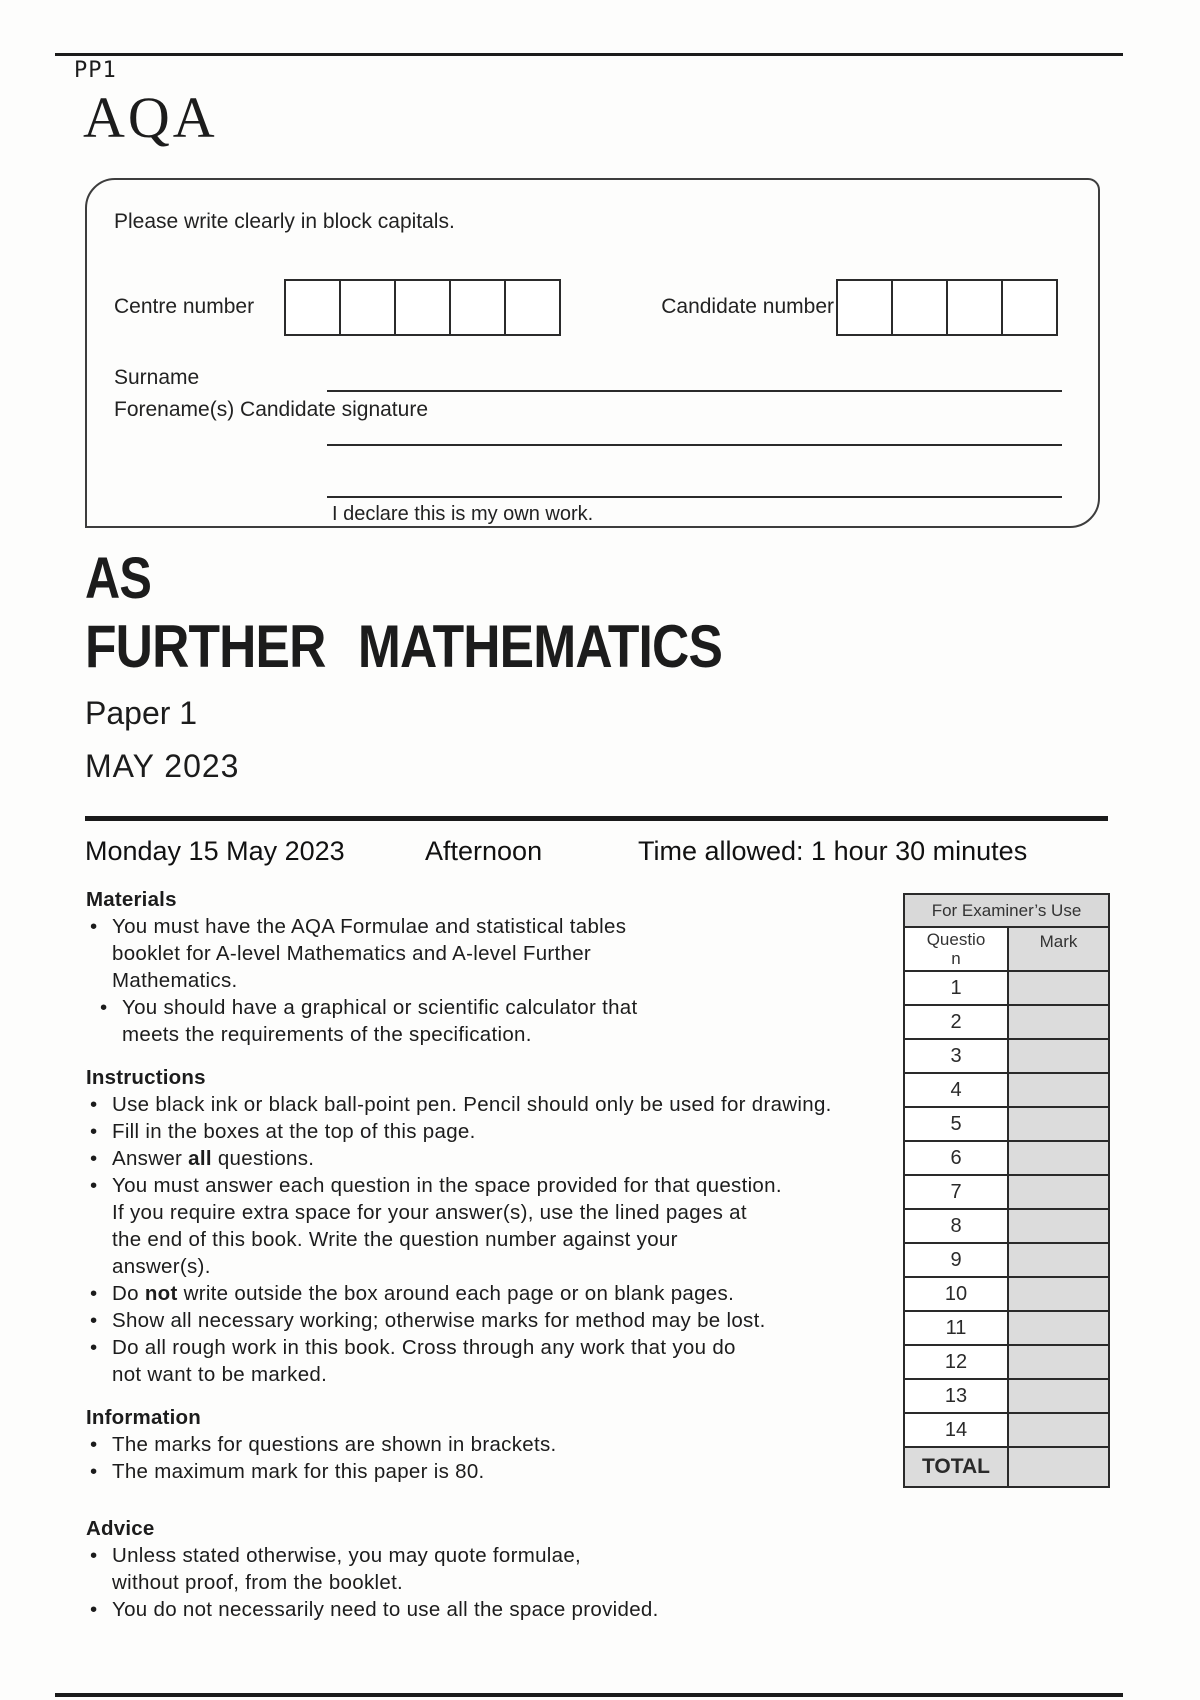 The height and width of the screenshot is (1700, 1200). What do you see at coordinates (215, 851) in the screenshot?
I see `exam-date: Monday 15 May 2023` at bounding box center [215, 851].